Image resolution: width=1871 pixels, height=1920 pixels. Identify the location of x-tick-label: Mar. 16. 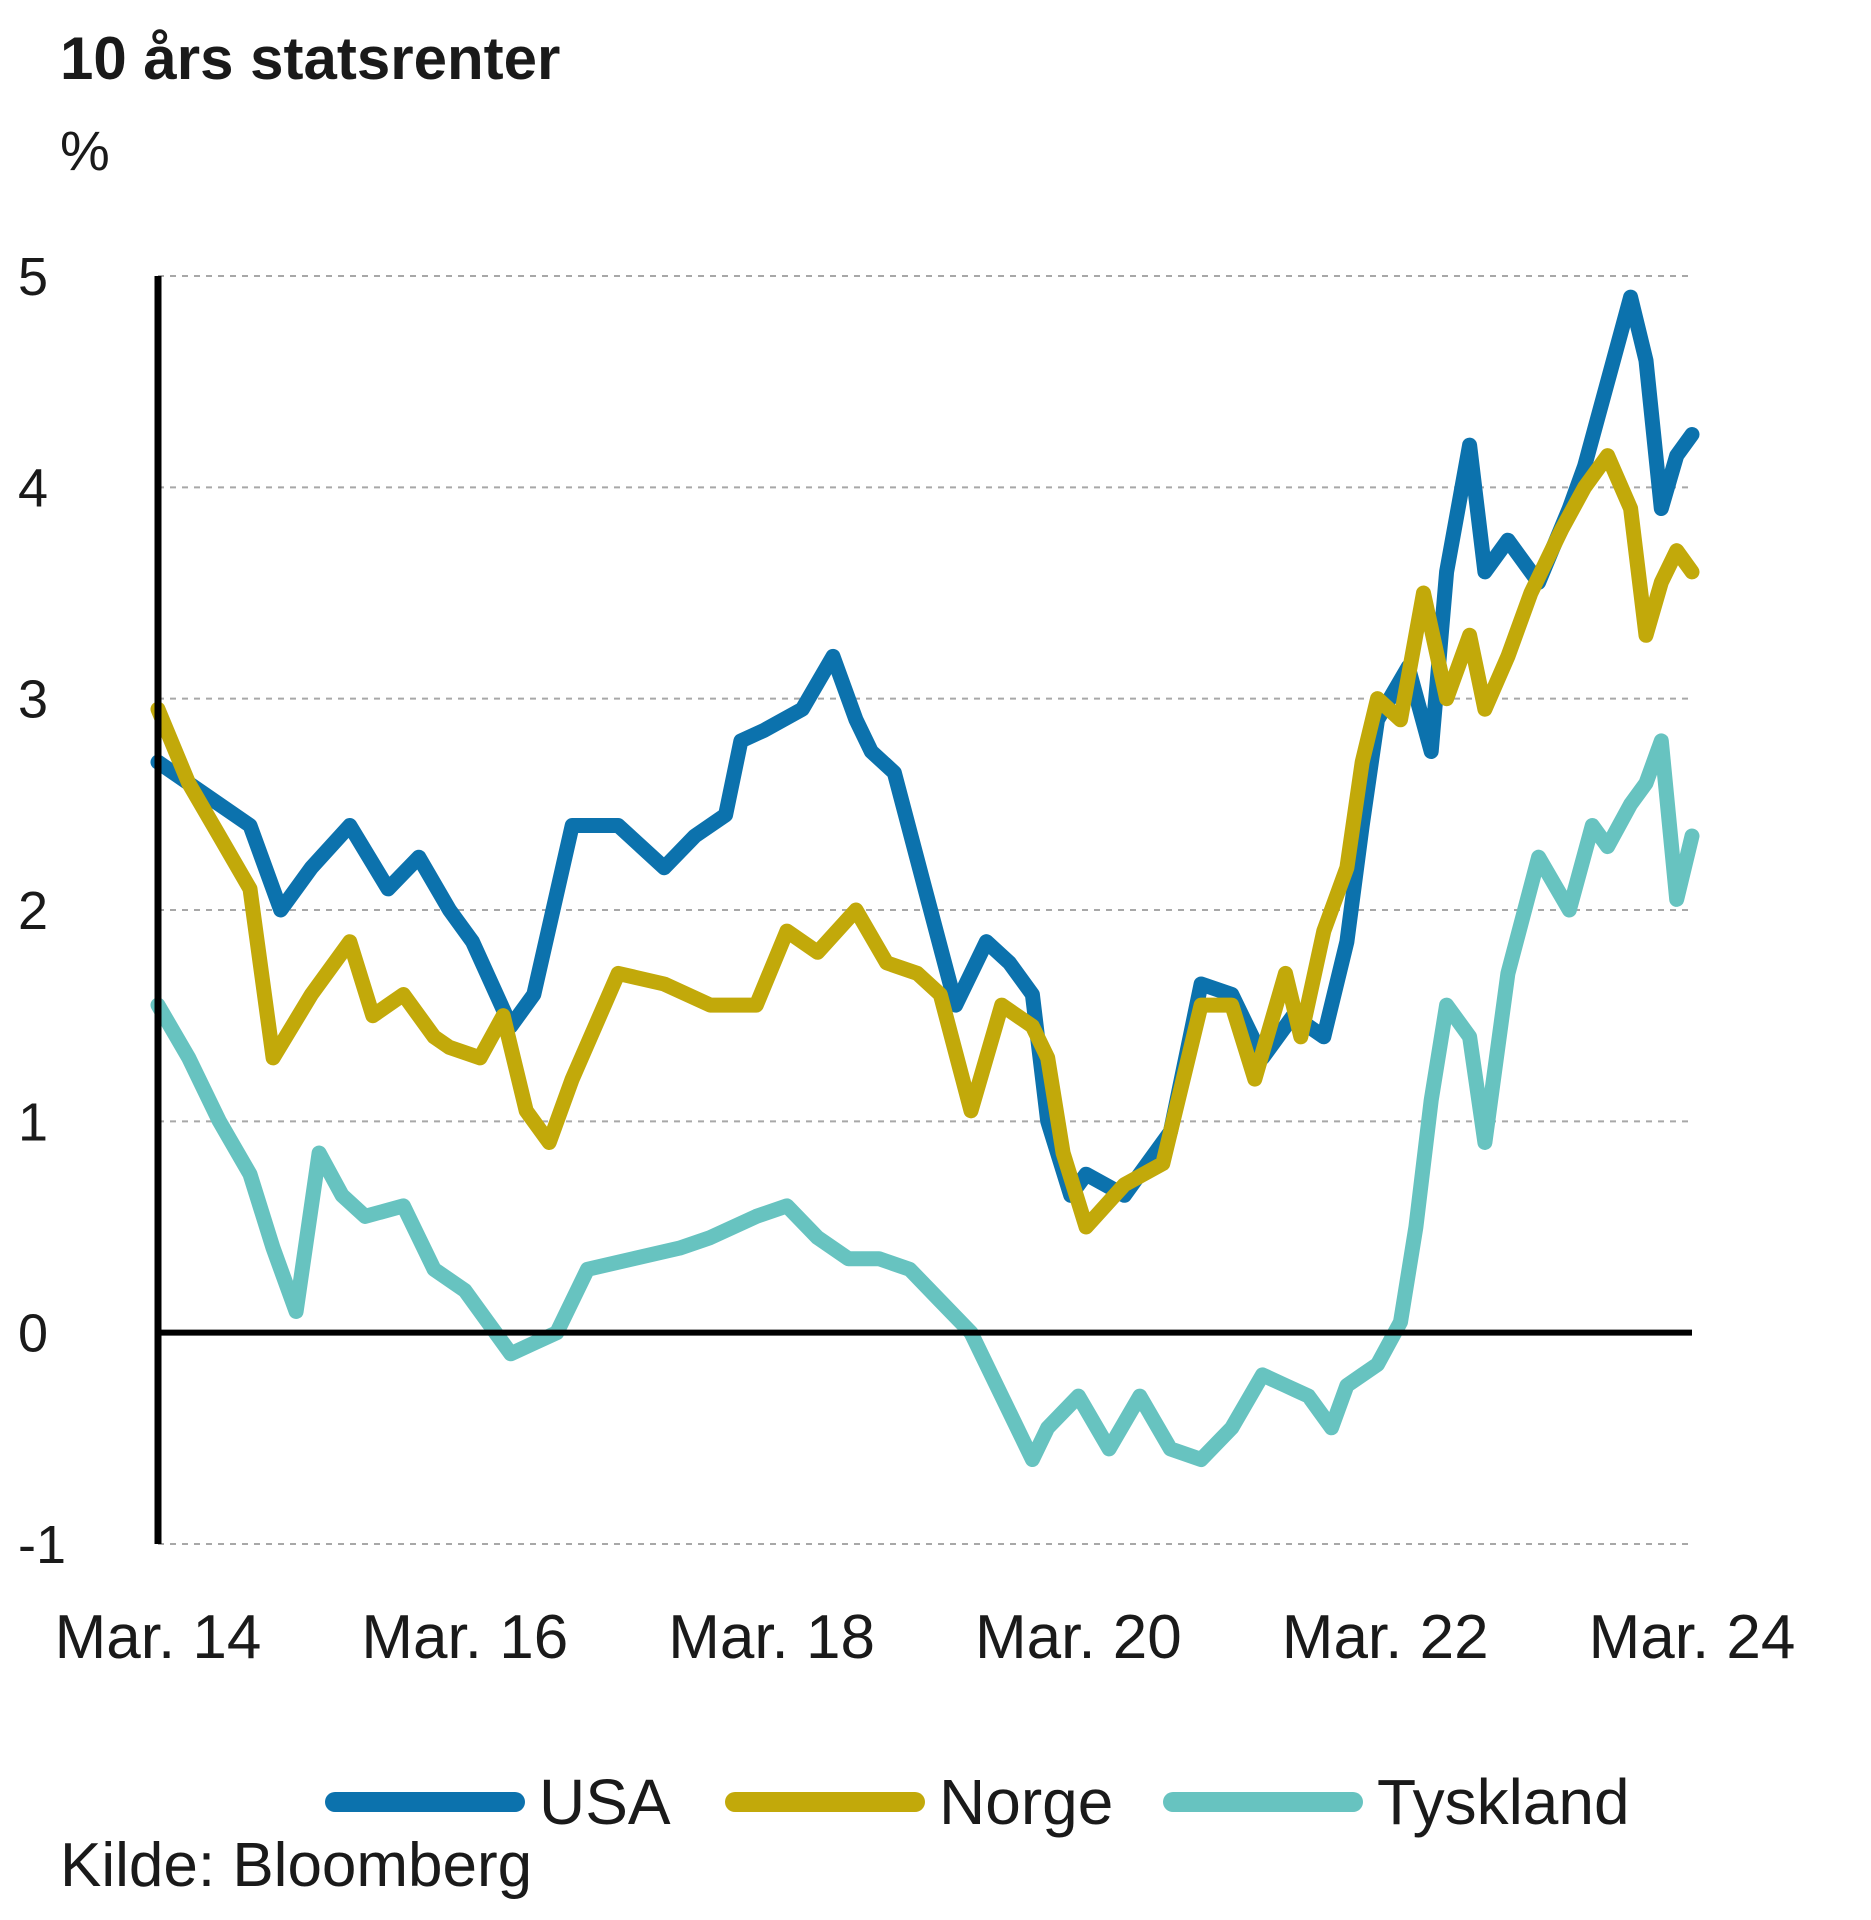
(464, 1637).